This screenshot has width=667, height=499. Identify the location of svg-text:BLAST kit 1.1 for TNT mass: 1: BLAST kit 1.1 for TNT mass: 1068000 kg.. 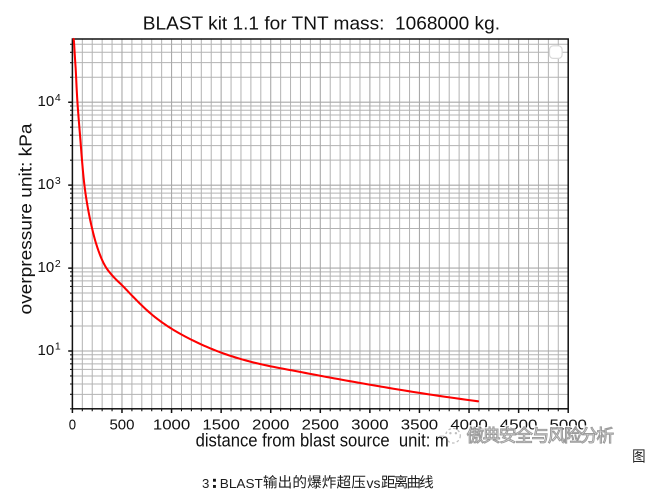
(321, 24).